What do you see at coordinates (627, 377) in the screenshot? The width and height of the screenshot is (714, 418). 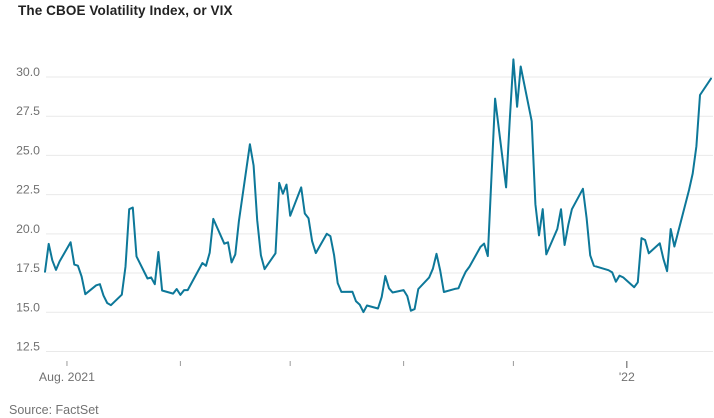 I see `x-axis-label: '22` at bounding box center [627, 377].